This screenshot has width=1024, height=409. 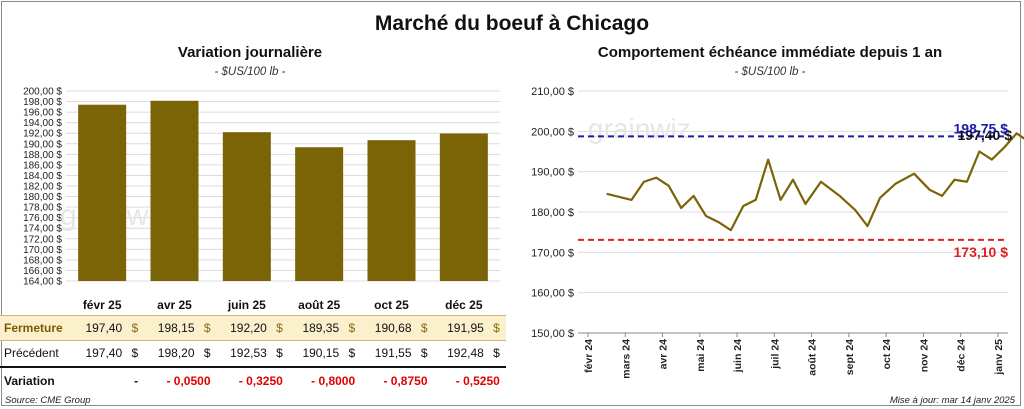 I want to click on y-tick-label: 160,00 $, so click(x=552, y=294).